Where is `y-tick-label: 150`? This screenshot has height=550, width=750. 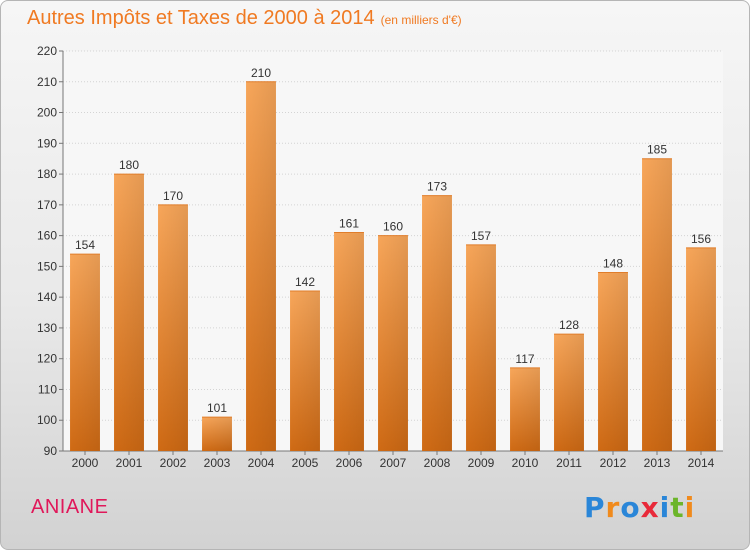 y-tick-label: 150 is located at coordinates (47, 266).